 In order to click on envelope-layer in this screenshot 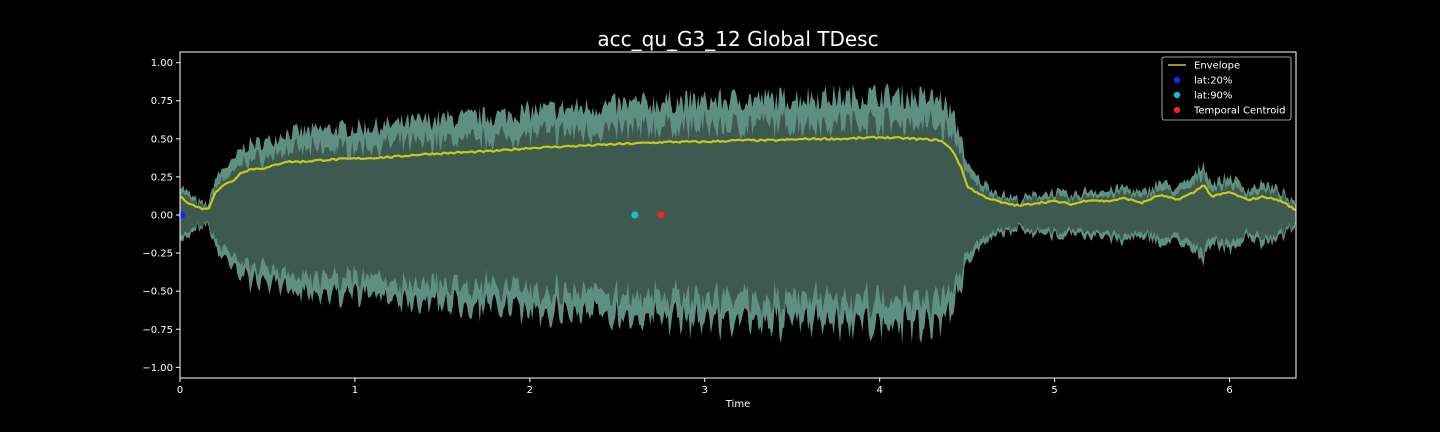, I will do `click(738, 173)`.